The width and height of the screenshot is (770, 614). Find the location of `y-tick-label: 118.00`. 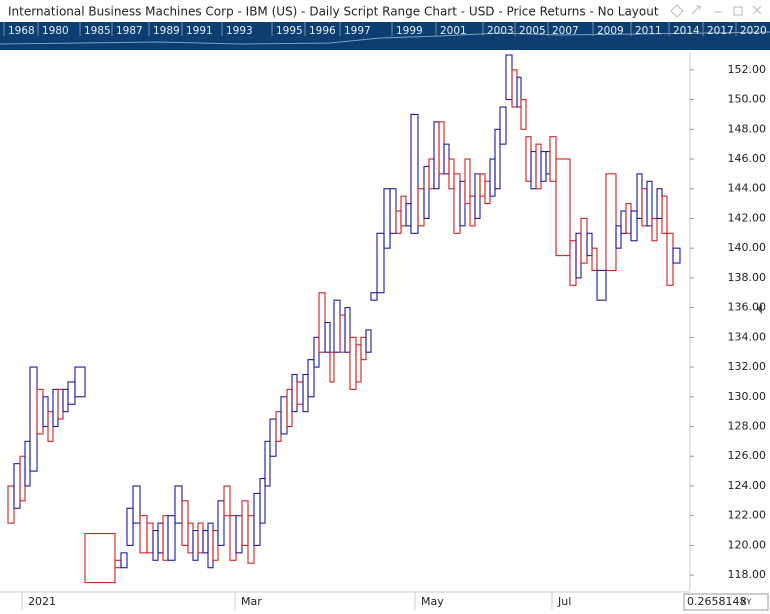

y-tick-label: 118.00 is located at coordinates (747, 574).